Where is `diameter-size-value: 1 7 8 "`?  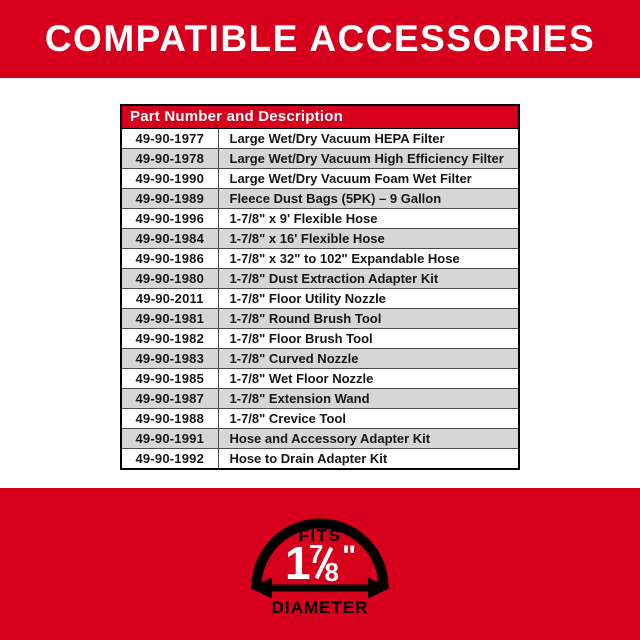 diameter-size-value: 1 7 8 " is located at coordinates (322, 563).